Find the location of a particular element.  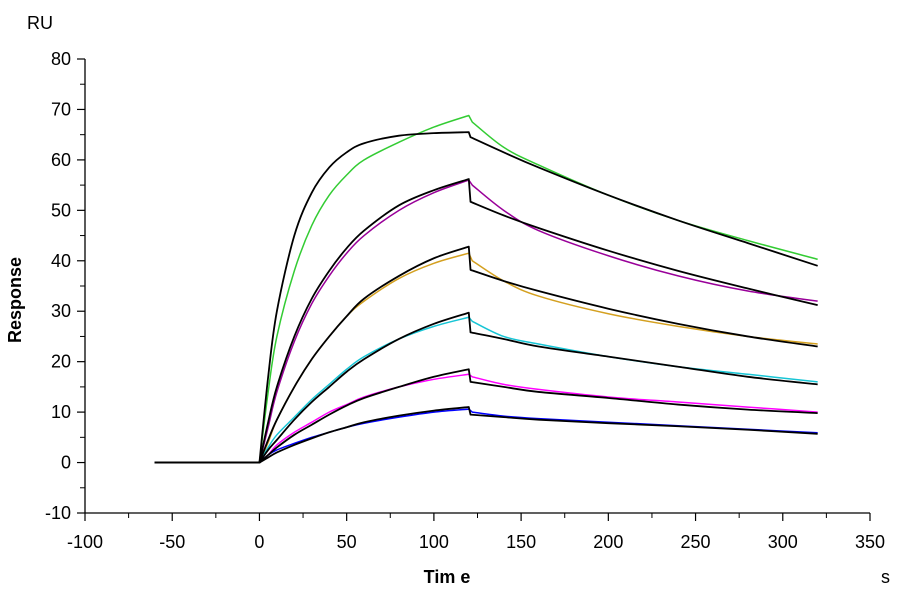

x-tick-label: -50 is located at coordinates (172, 542).